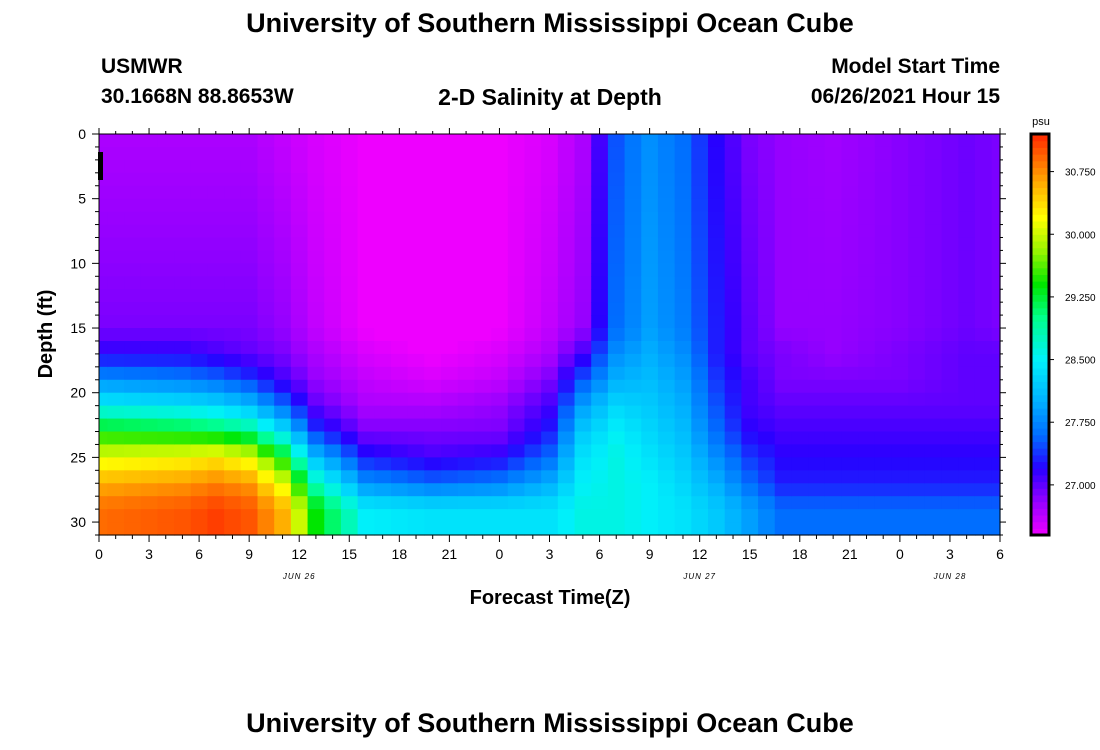  What do you see at coordinates (1040, 334) in the screenshot?
I see `colorbar-frame` at bounding box center [1040, 334].